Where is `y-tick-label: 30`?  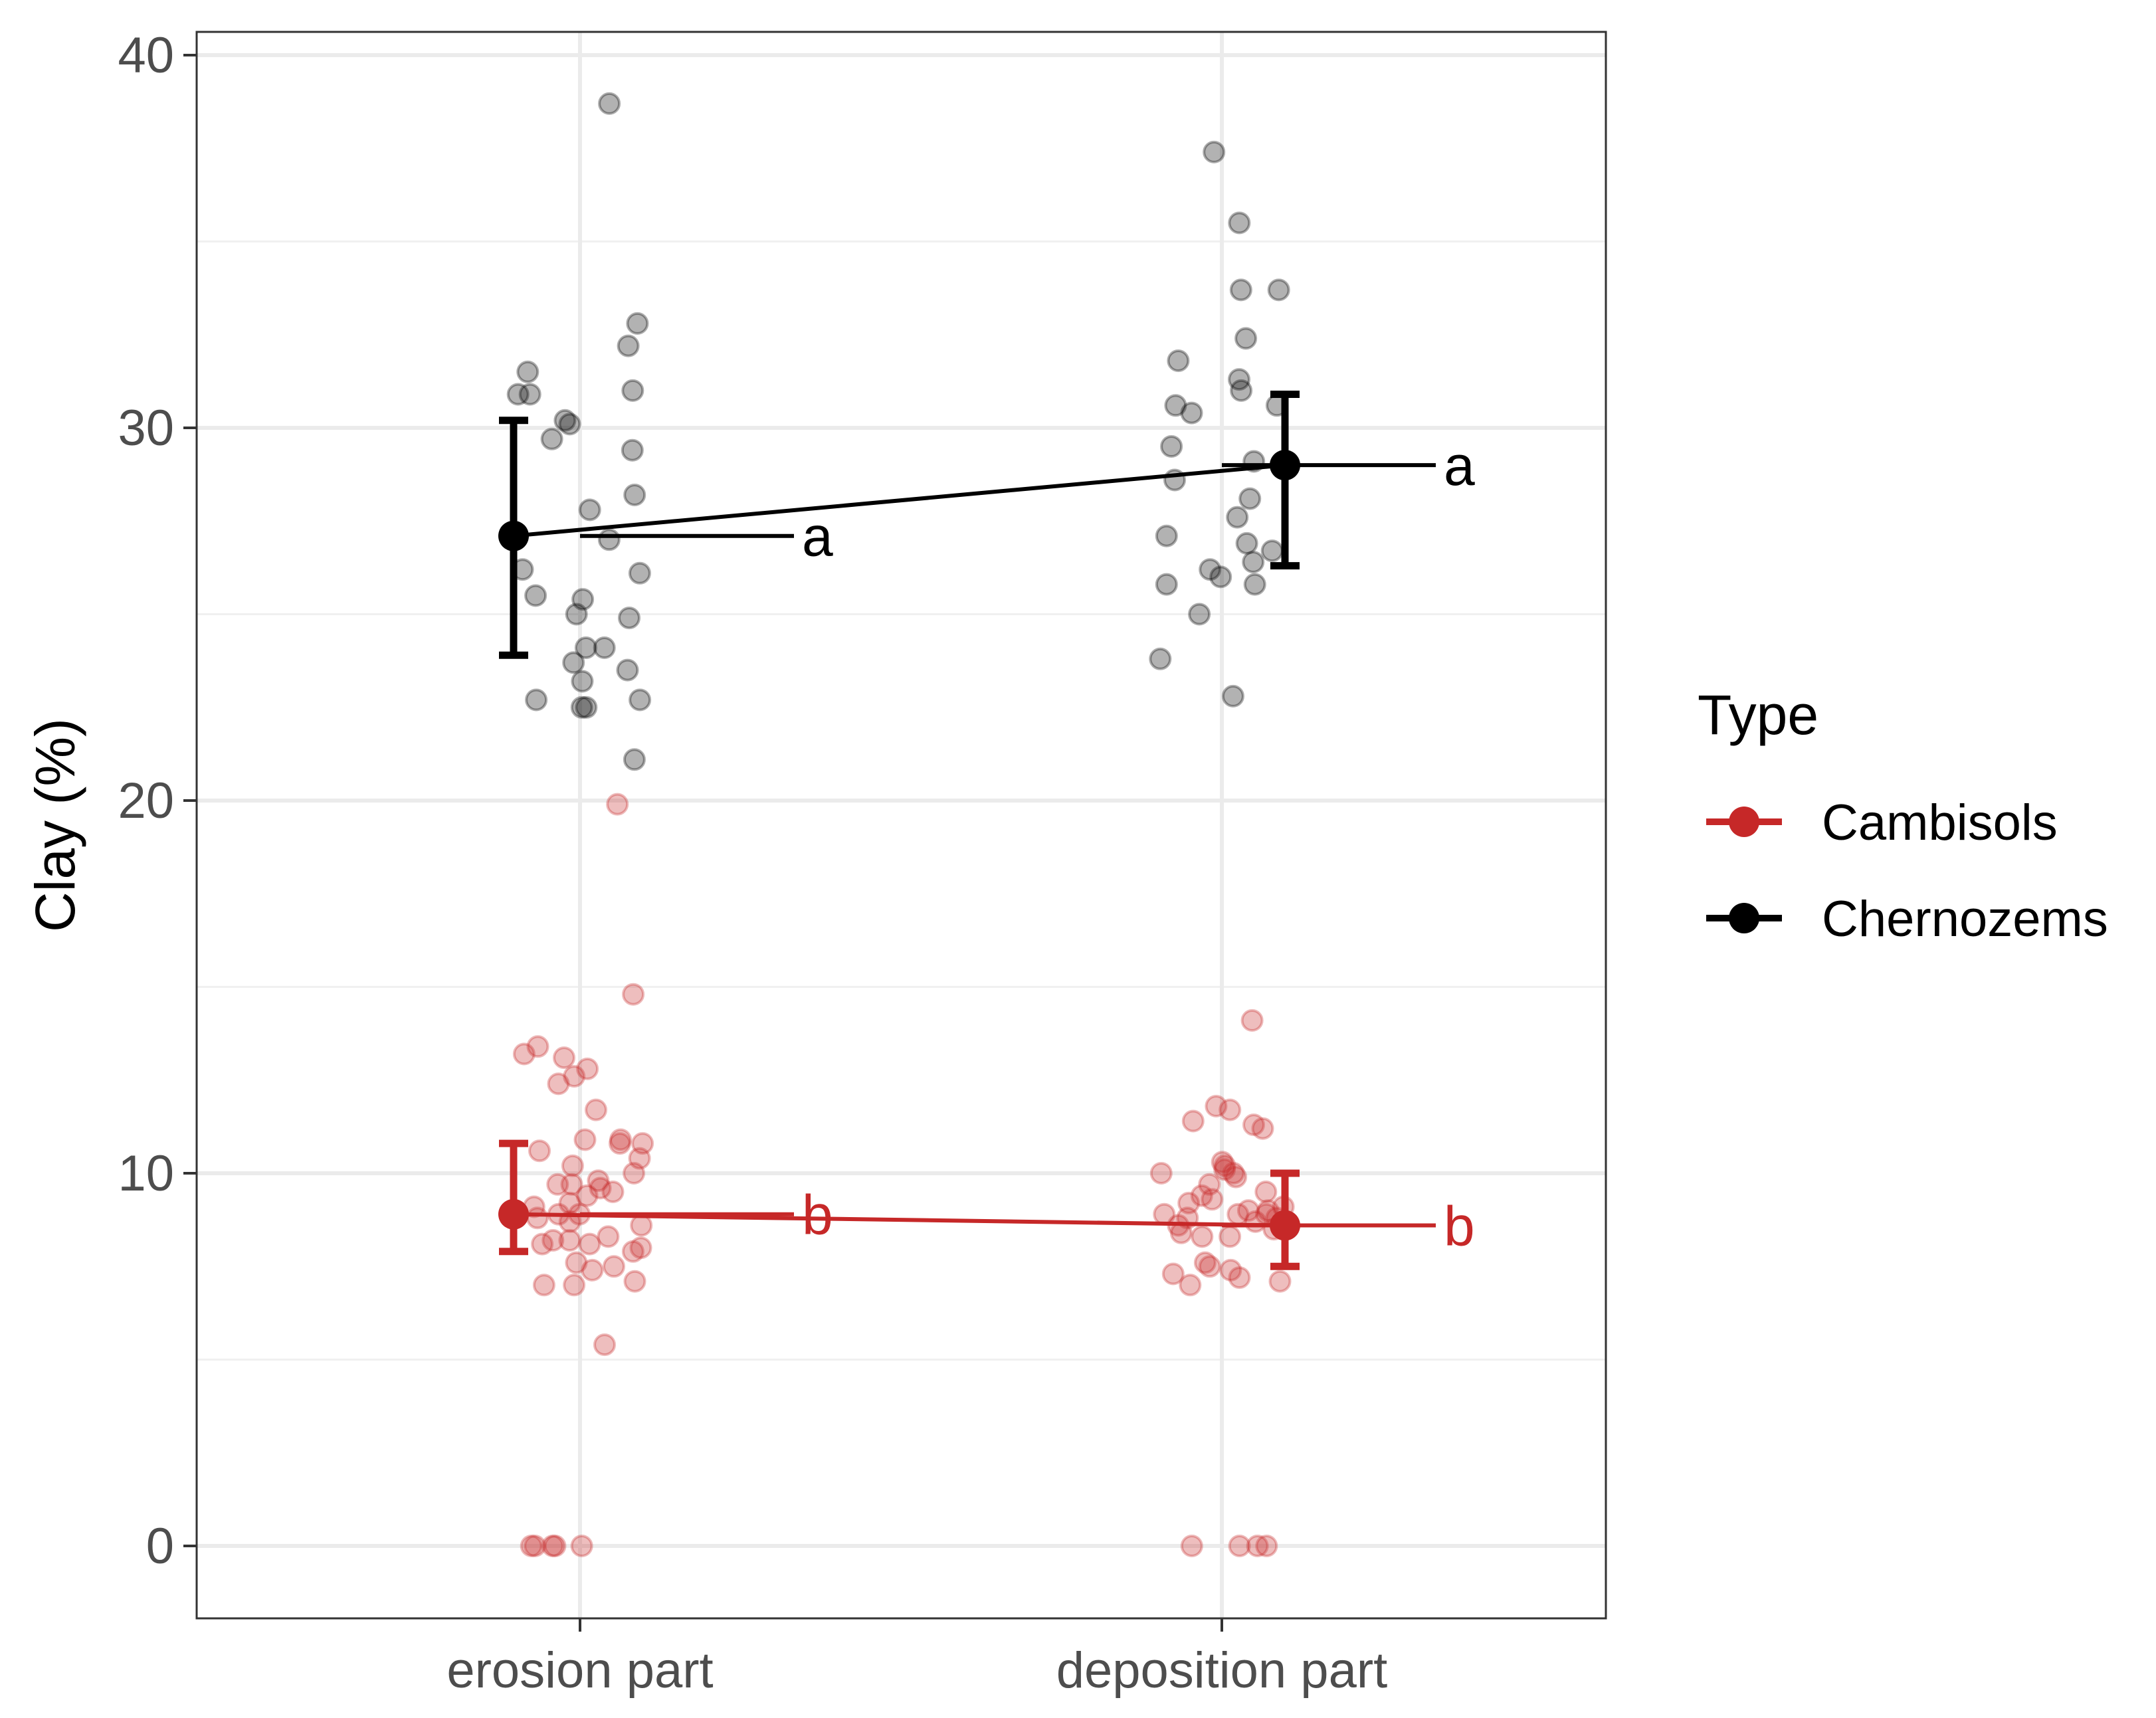 y-tick-label: 30 is located at coordinates (146, 428).